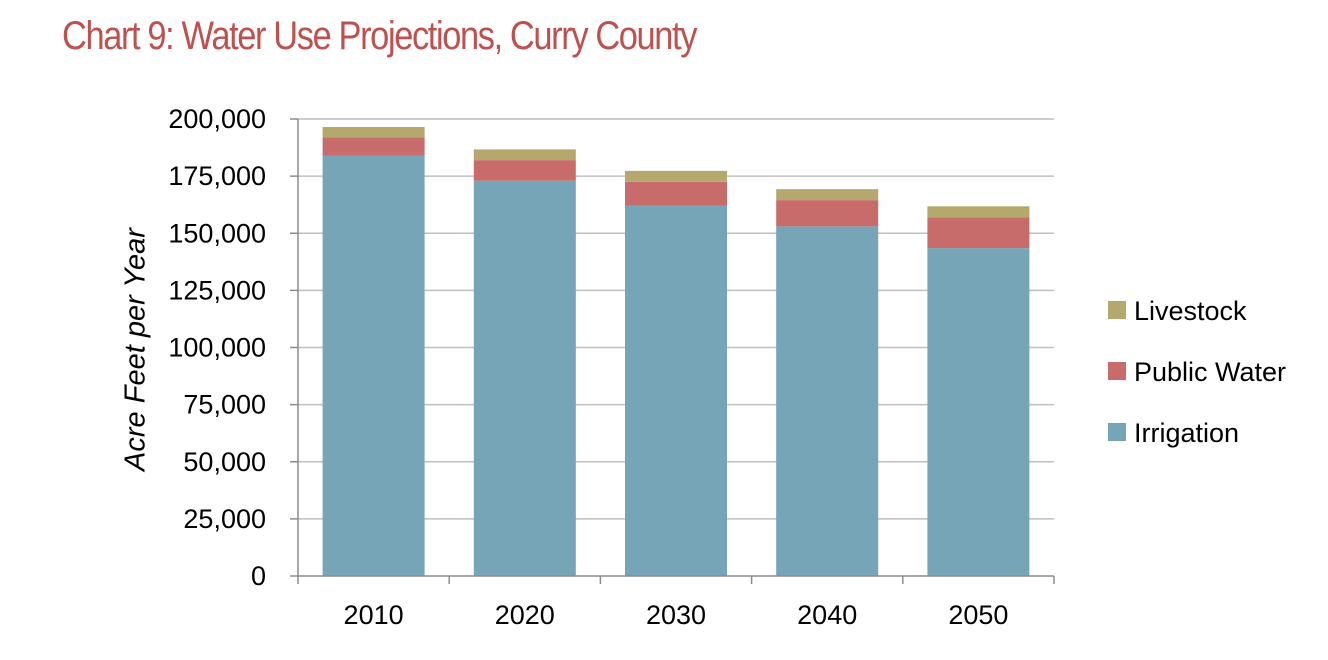 The height and width of the screenshot is (660, 1328). Describe the element at coordinates (1186, 433) in the screenshot. I see `legend-label: Irrigation` at that location.